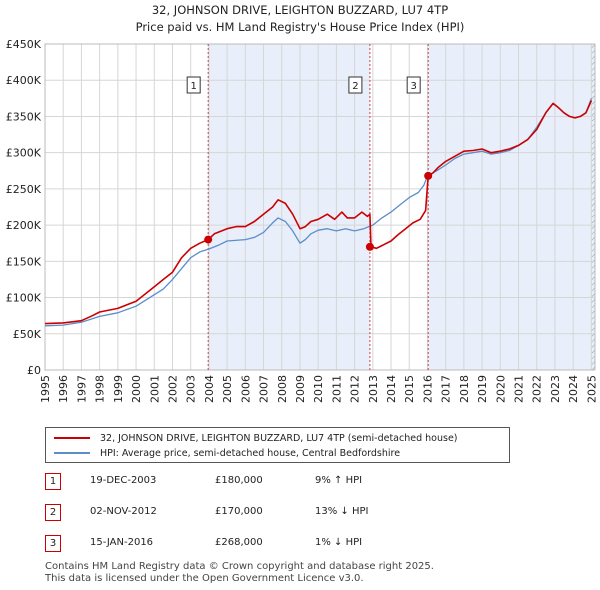  I want to click on x-tick-label: 2025, so click(591, 389).